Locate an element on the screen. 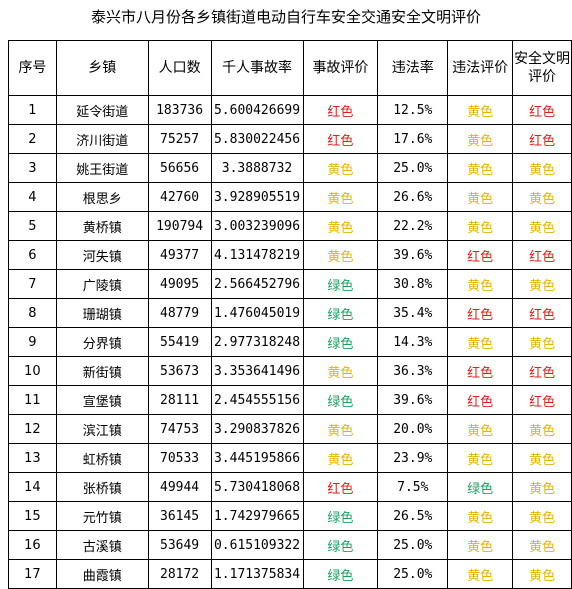 This screenshot has width=572, height=589. table-row: 12 滨江镇 74753 3.290837826 黄色 20.0% 黄色 黄色 is located at coordinates (290, 429).